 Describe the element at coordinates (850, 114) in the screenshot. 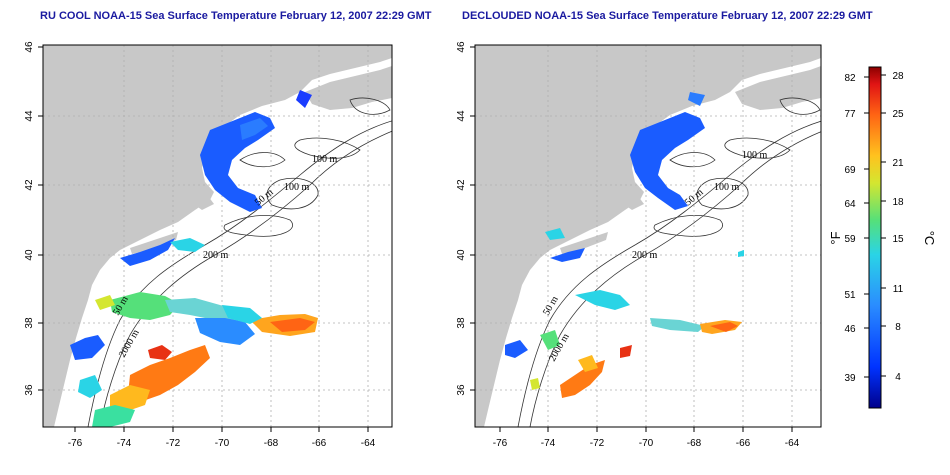

I see `fahrenheit-tick: 77` at that location.